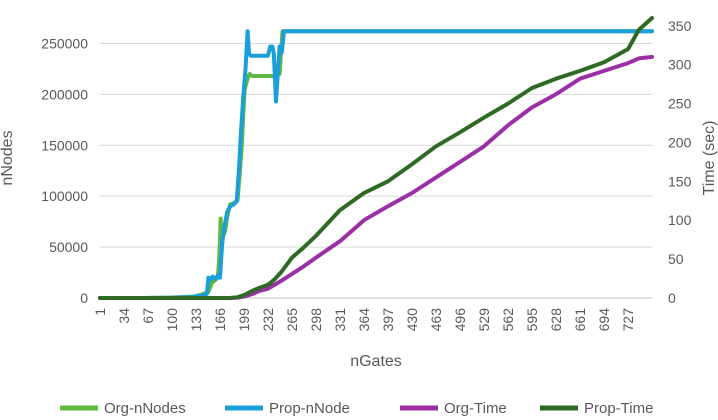 This screenshot has height=420, width=718. Describe the element at coordinates (436, 320) in the screenshot. I see `x-tick-label: 463` at that location.